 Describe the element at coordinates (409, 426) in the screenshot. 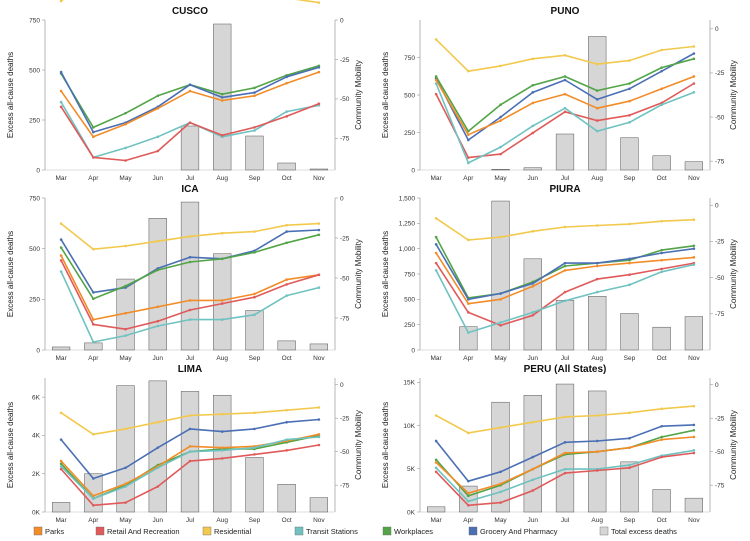

I see `left-tick-label: 10K` at that location.